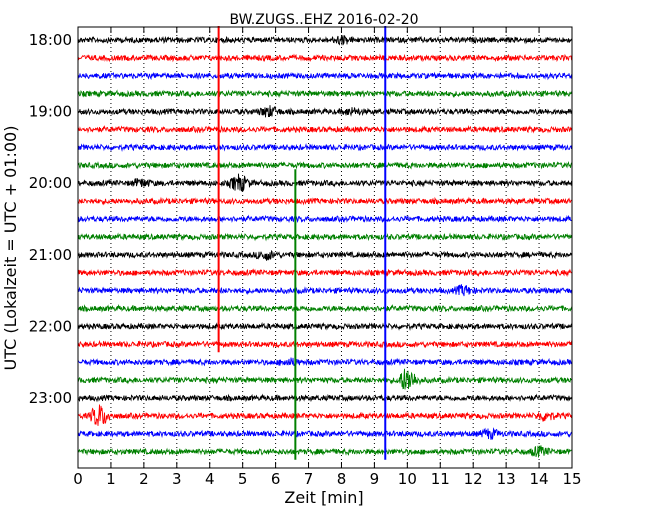  I want to click on y-axis-label: UTC (Lokalzeit = UTC + 01:00), so click(10, 248).